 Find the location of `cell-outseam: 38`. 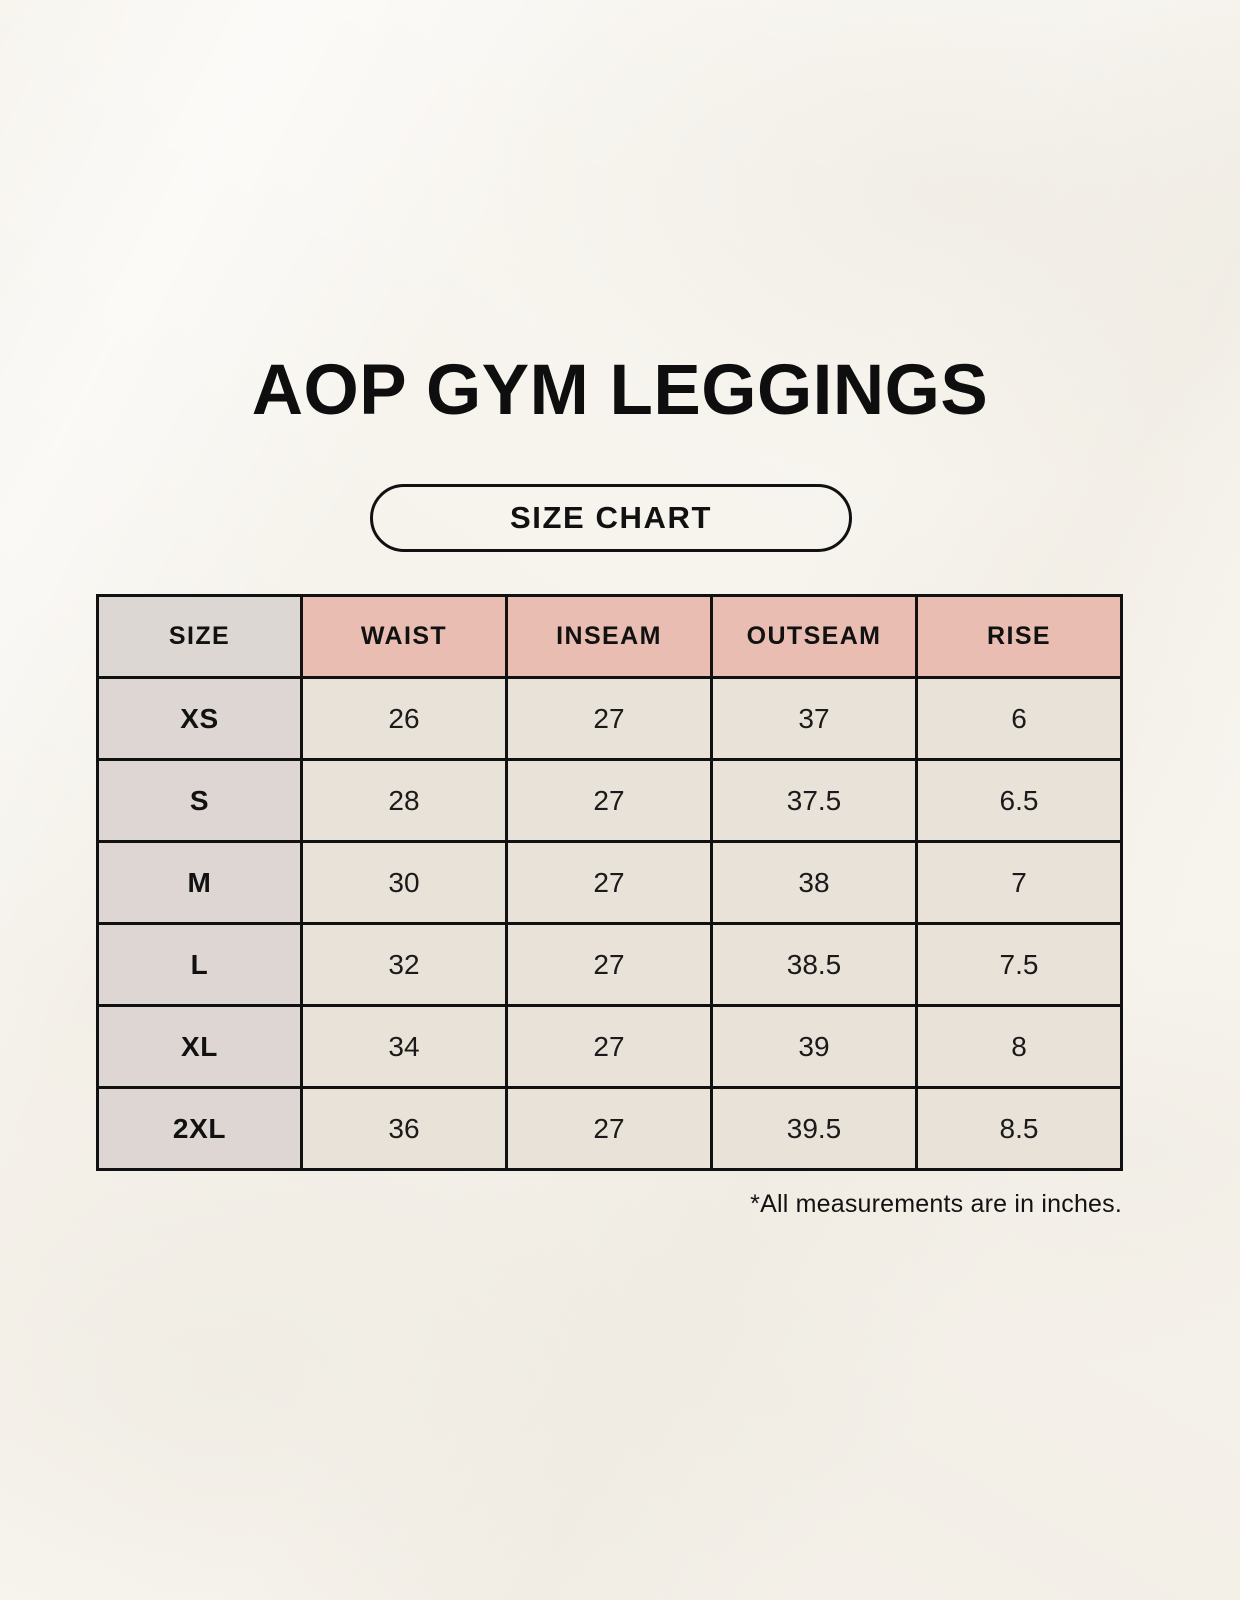

cell-outseam: 38 is located at coordinates (814, 882).